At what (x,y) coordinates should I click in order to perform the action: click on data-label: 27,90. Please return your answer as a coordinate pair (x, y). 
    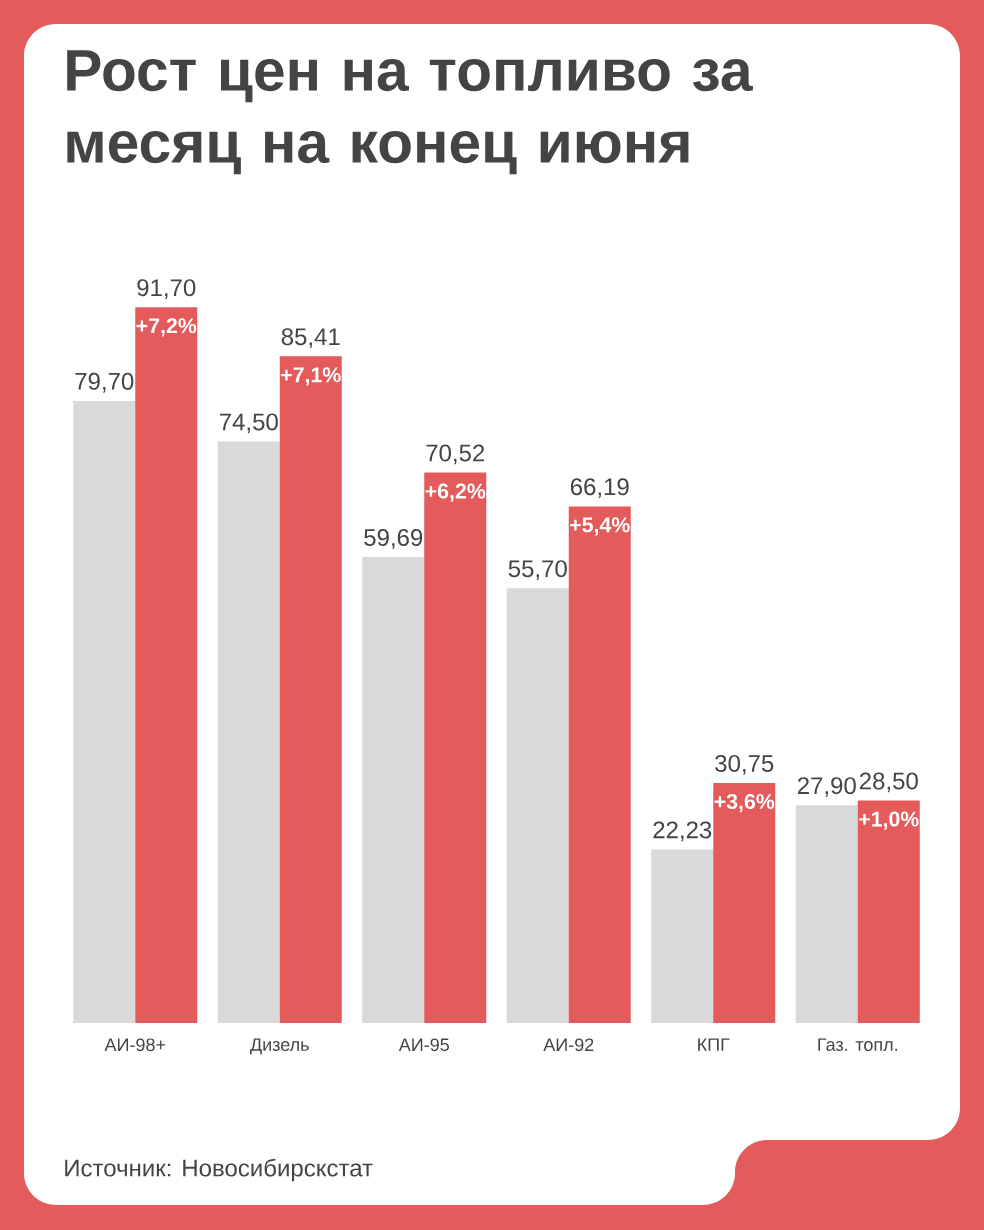
    Looking at the image, I should click on (826, 787).